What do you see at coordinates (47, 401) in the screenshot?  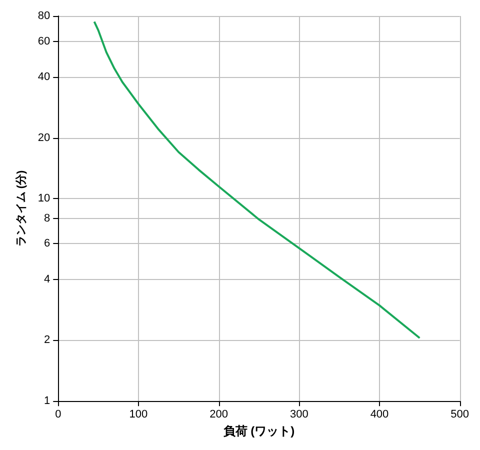 I see `y-tick-label: 1` at bounding box center [47, 401].